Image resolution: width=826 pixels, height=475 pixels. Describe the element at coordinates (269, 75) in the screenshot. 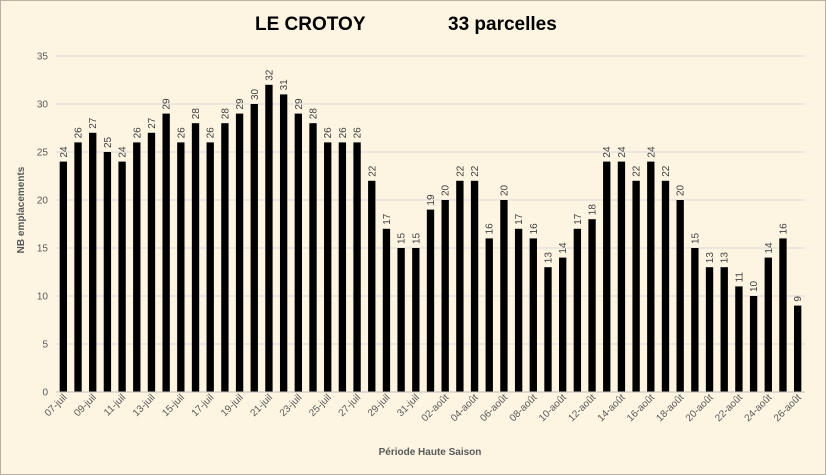

I see `data-label: 32` at that location.